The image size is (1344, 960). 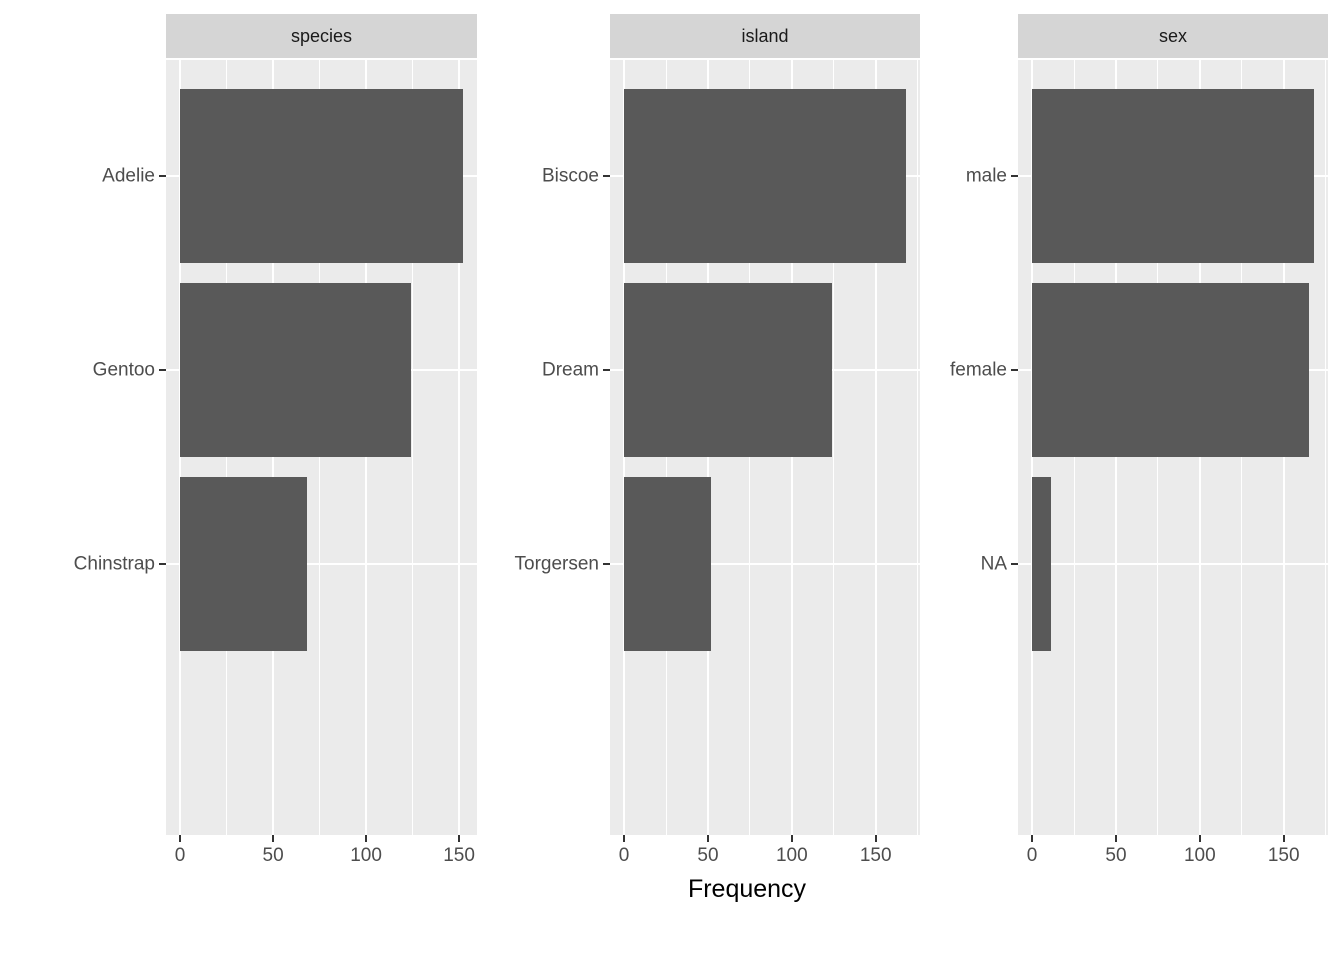 I want to click on facet-strip-label: island, so click(x=765, y=36).